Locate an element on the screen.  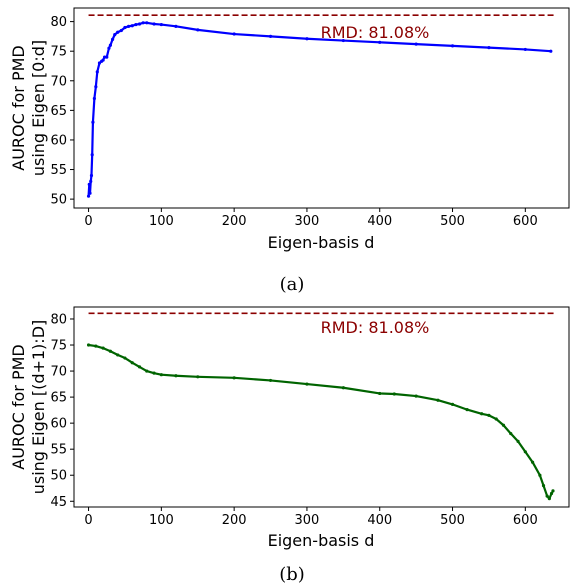
y-tick-label-b-4: 65 is located at coordinates (58, 398).